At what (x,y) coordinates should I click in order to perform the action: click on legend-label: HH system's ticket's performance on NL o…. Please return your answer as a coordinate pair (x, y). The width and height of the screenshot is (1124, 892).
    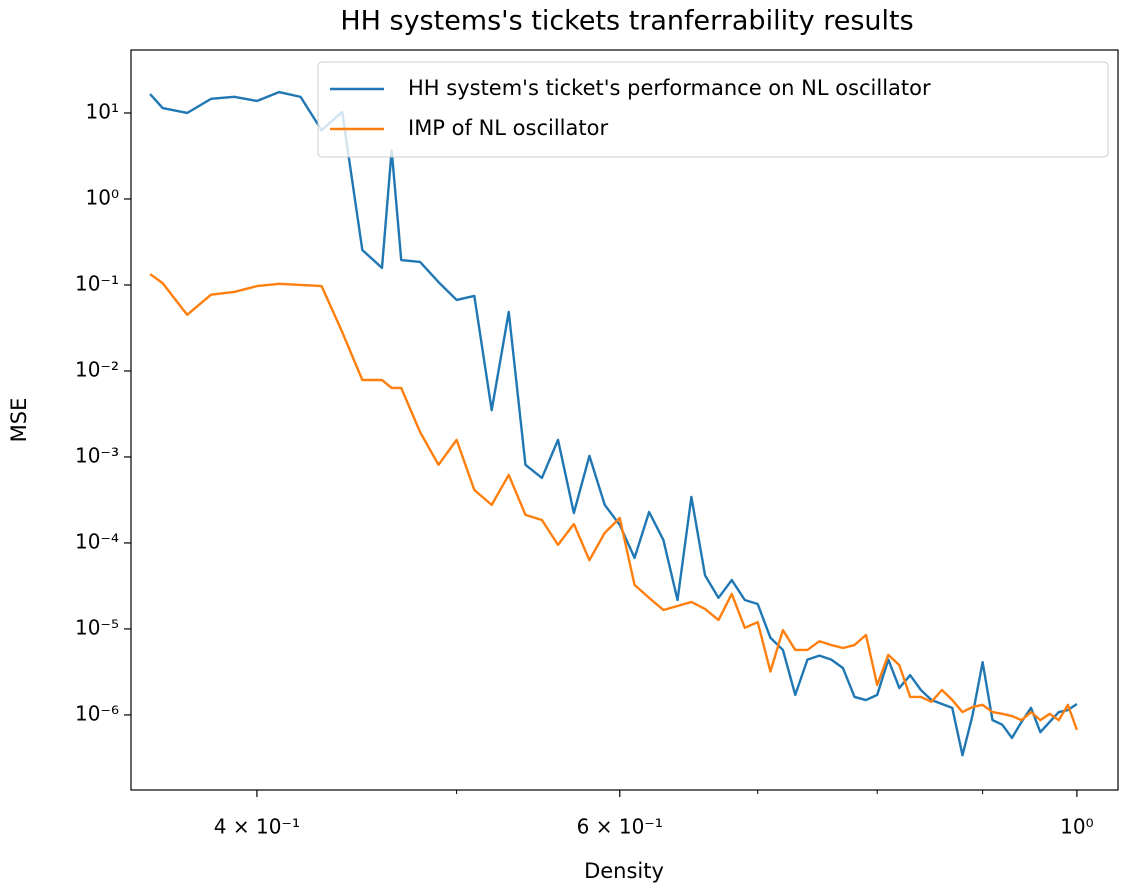
    Looking at the image, I should click on (669, 88).